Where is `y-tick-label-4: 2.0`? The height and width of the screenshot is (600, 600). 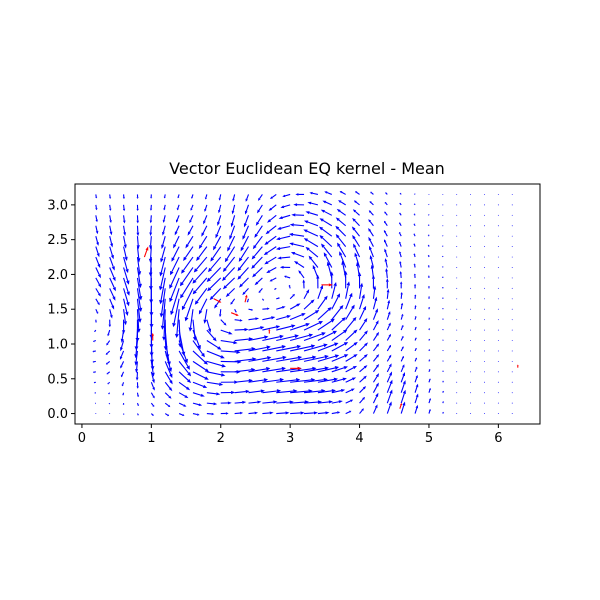
y-tick-label-4: 2.0 is located at coordinates (57, 275).